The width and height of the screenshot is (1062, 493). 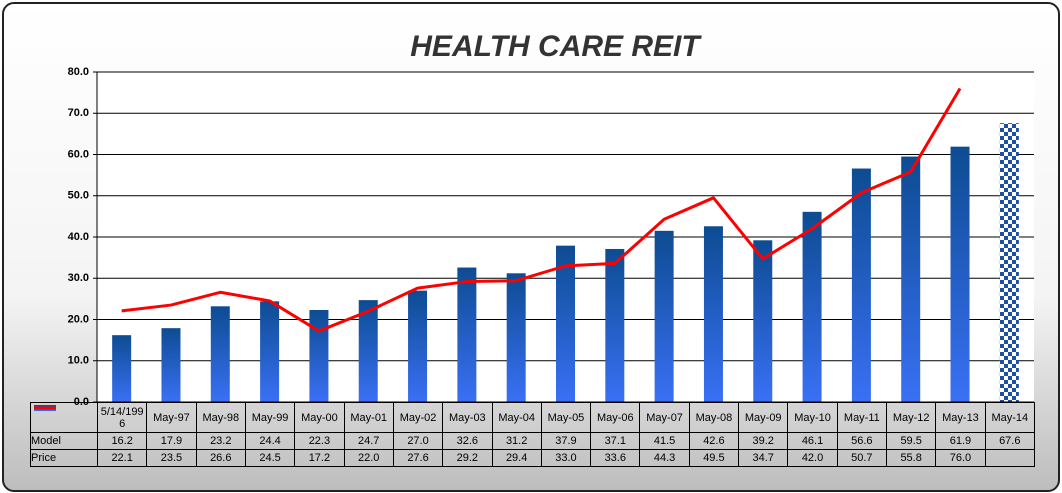 What do you see at coordinates (812, 458) in the screenshot?
I see `value-cell: 42.0` at bounding box center [812, 458].